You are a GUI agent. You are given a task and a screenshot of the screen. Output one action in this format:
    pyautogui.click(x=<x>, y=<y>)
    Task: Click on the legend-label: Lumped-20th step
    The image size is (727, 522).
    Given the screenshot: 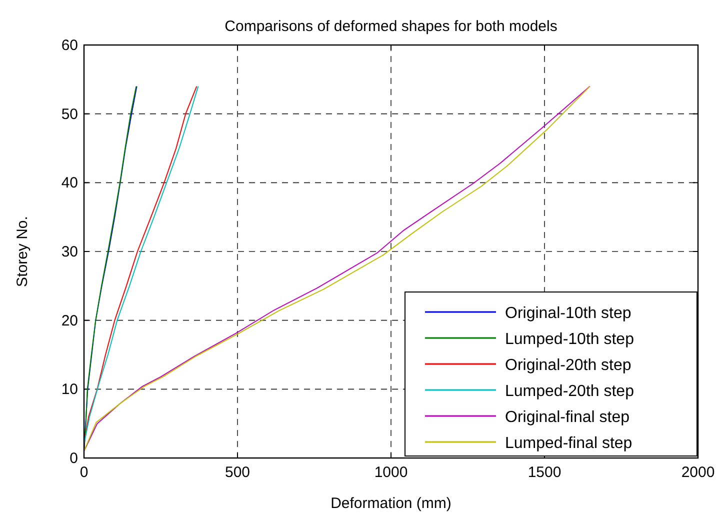 What is the action you would take?
    pyautogui.click(x=569, y=391)
    